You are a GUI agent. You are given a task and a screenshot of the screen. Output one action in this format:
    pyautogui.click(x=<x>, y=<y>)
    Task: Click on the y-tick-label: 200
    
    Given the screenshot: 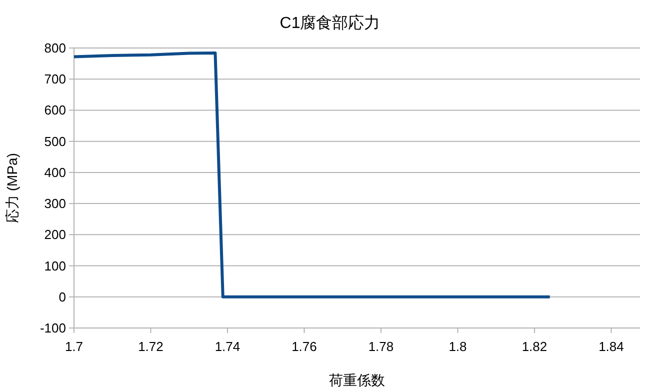 What is the action you would take?
    pyautogui.click(x=55, y=234)
    